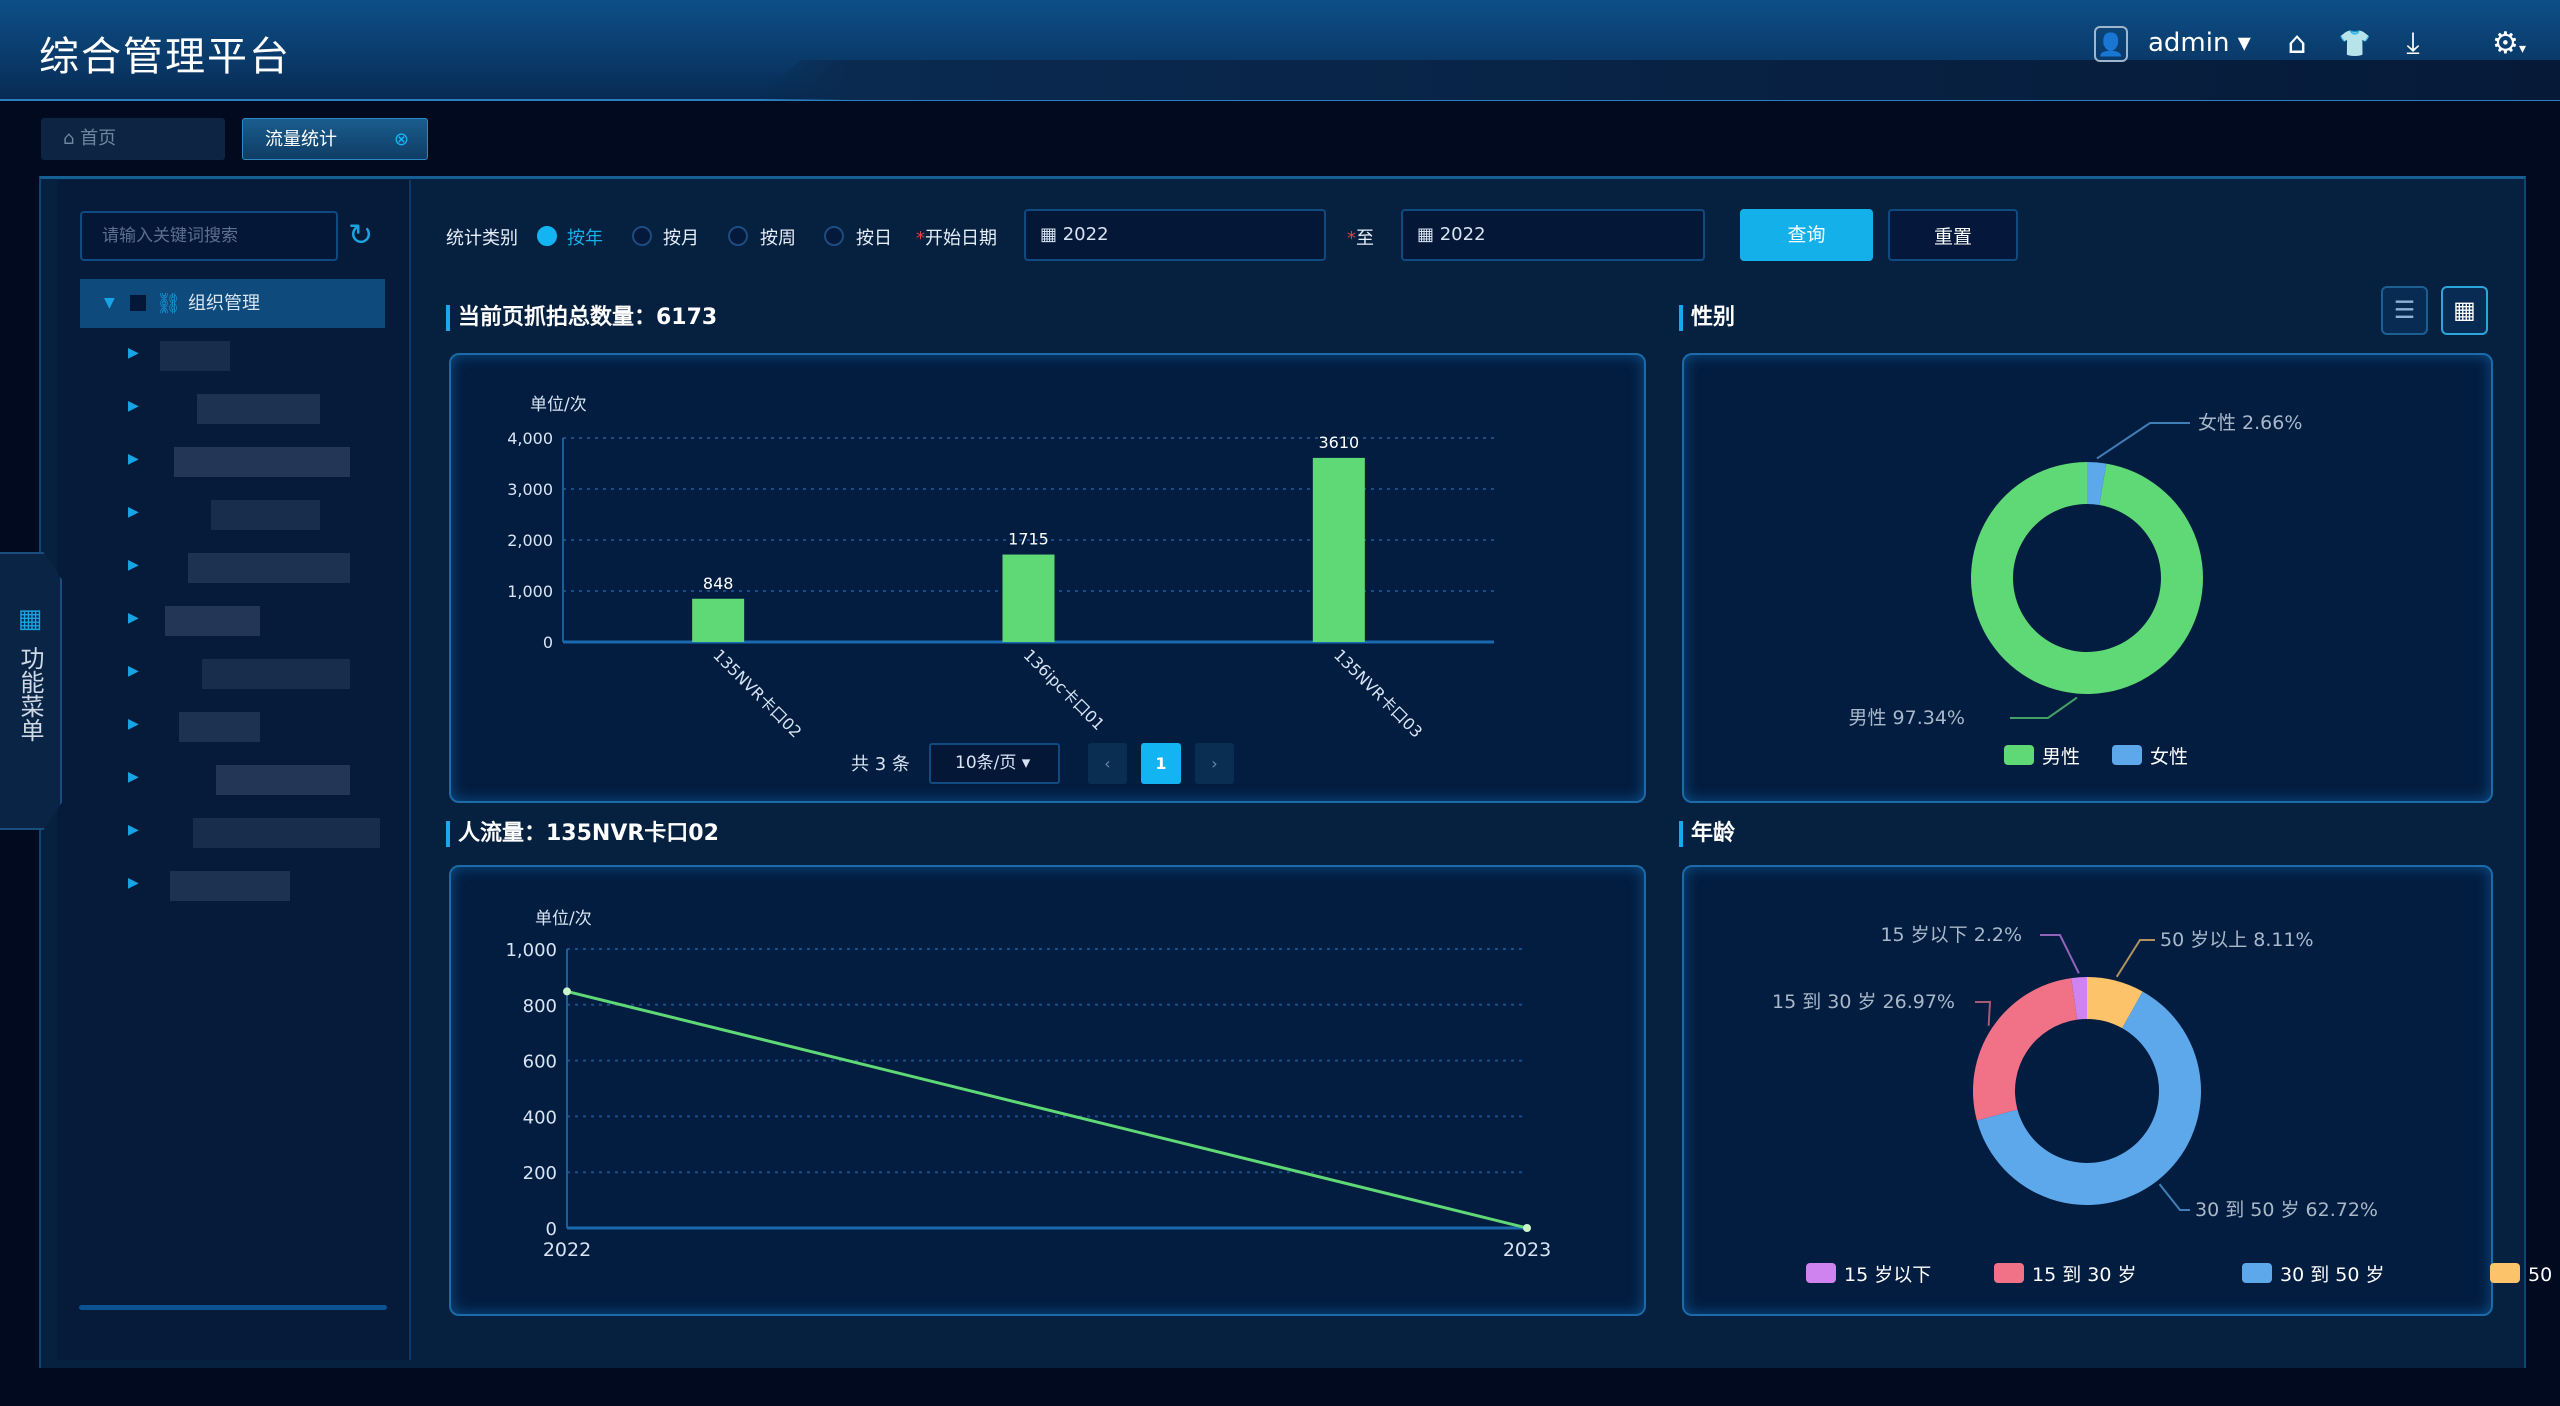  What do you see at coordinates (681, 238) in the screenshot?
I see `radio-month-label: 按月` at bounding box center [681, 238].